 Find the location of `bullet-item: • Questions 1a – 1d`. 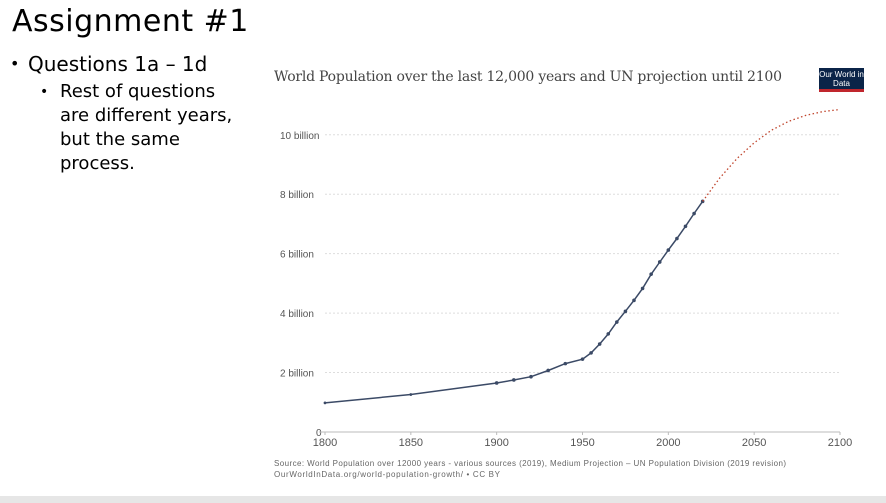

bullet-item: • Questions 1a – 1d is located at coordinates (135, 64).